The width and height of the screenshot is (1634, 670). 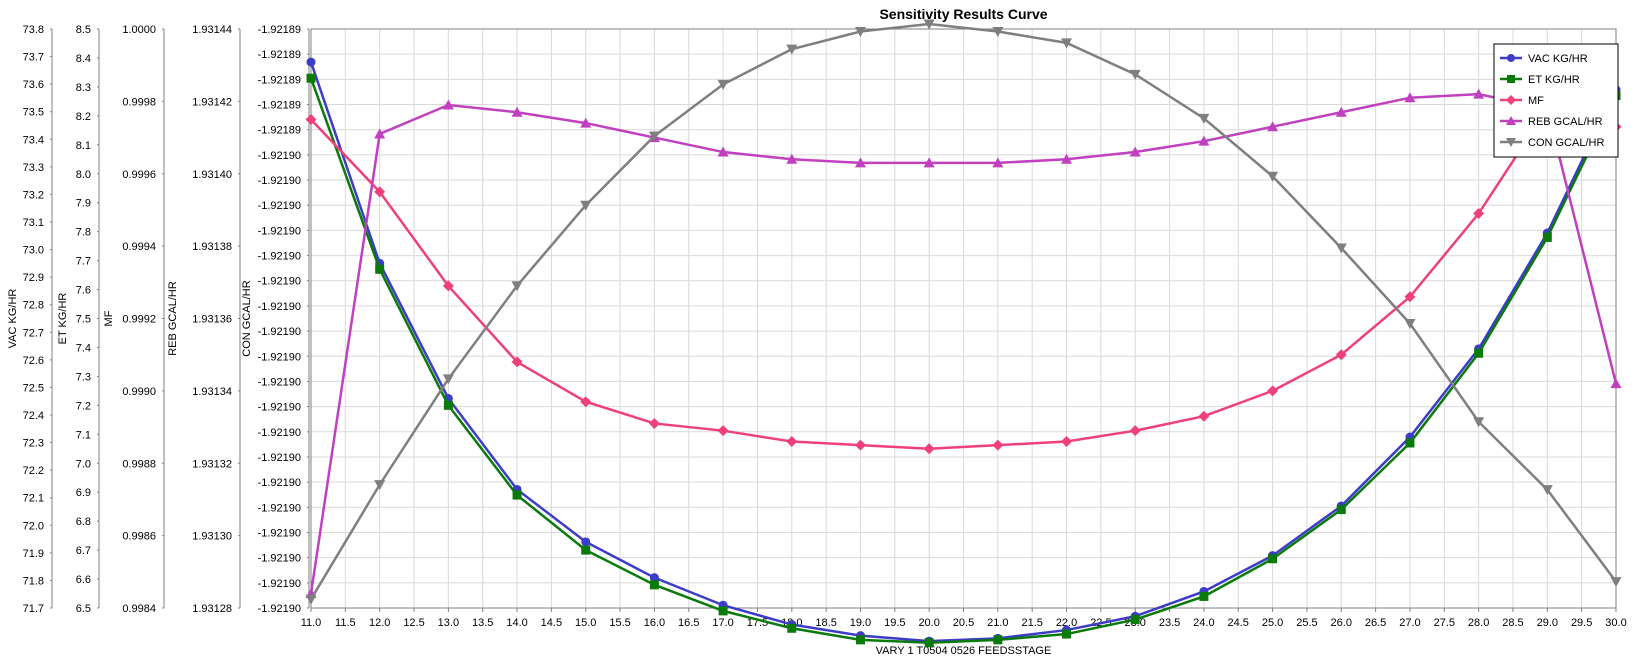 I want to click on y-tick-label: 6.8, so click(x=83, y=522).